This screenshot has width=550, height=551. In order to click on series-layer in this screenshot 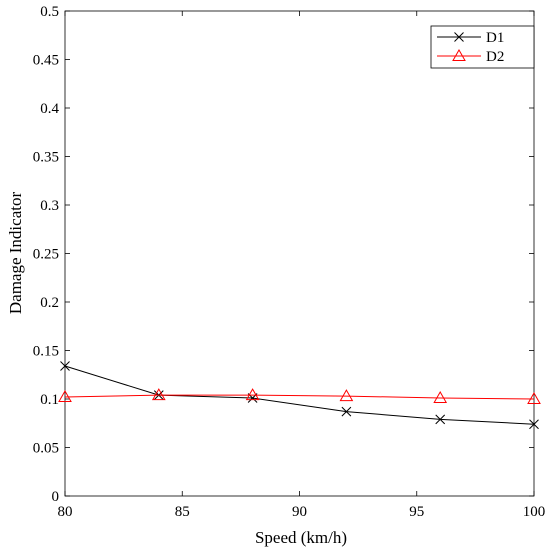, I will do `click(299, 395)`.